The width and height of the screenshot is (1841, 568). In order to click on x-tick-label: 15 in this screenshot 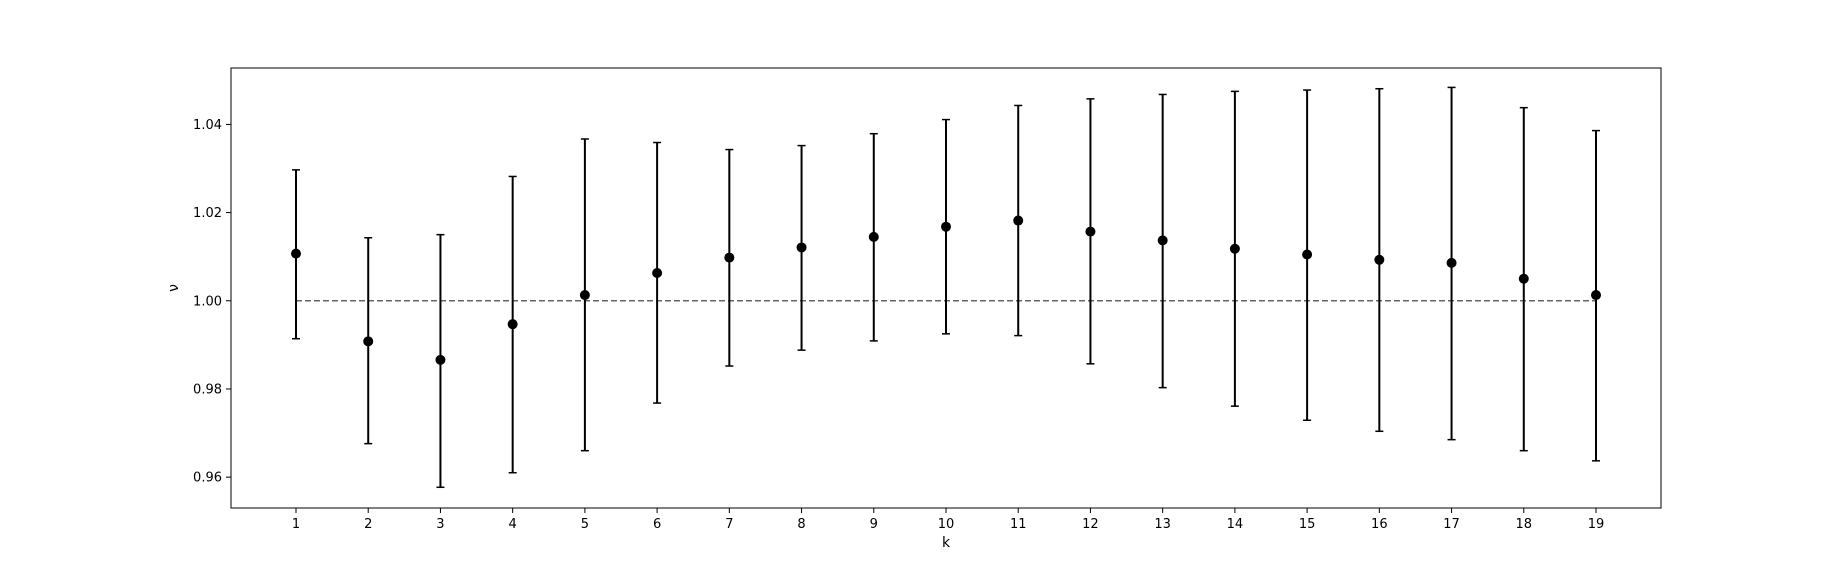, I will do `click(1307, 524)`.